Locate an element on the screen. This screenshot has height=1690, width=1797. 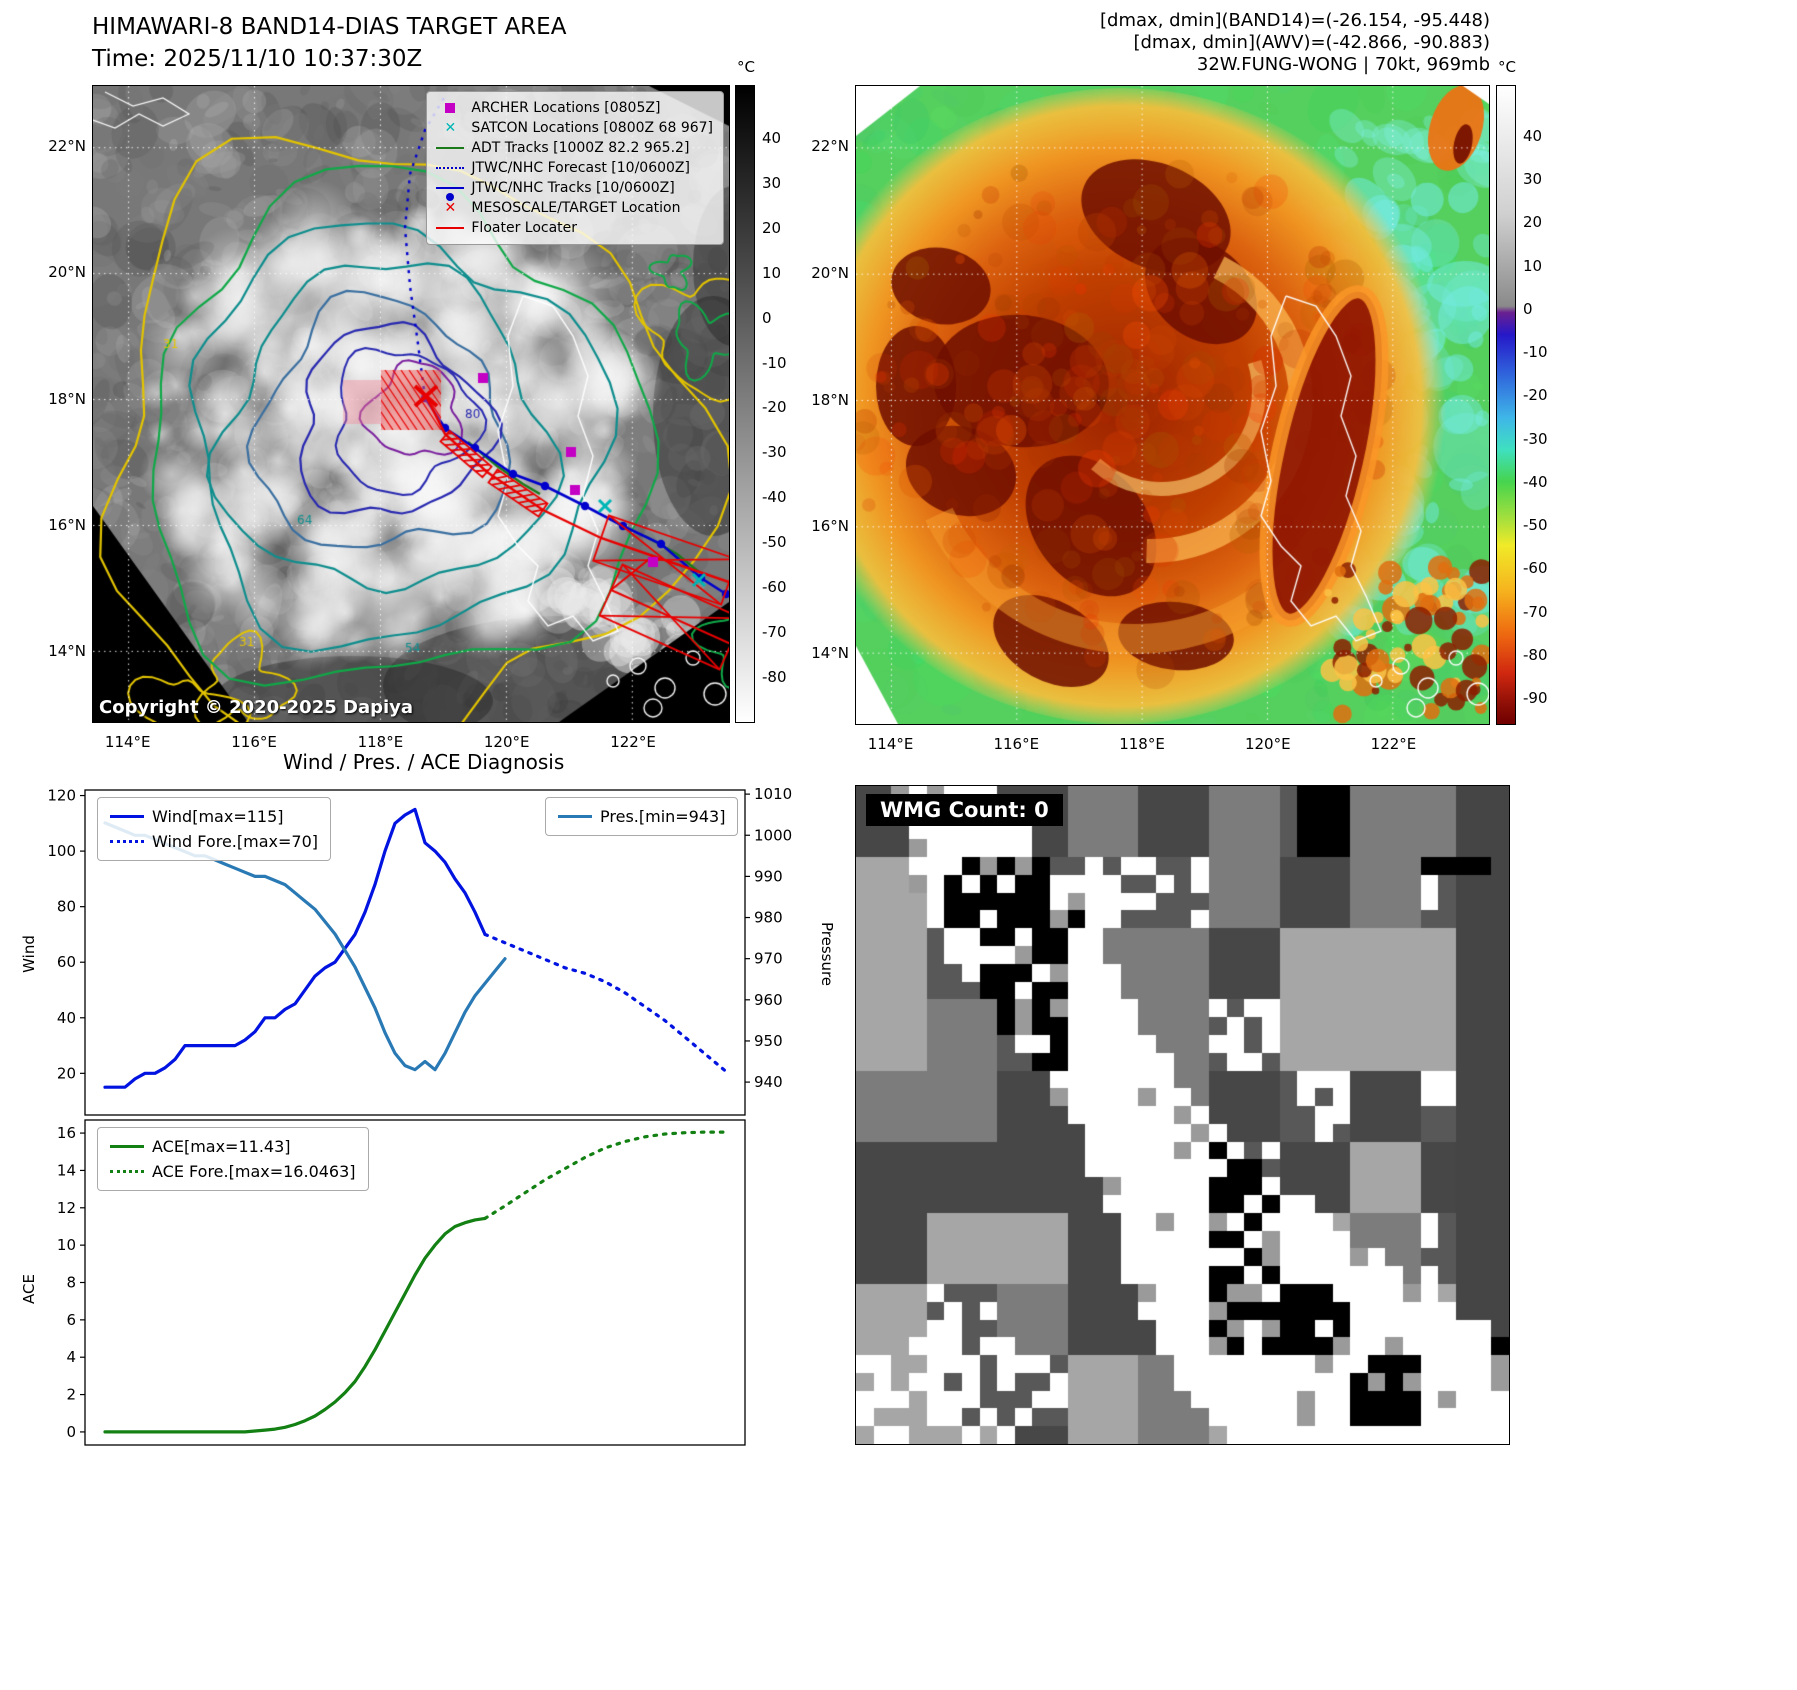
svg-text: 940 is located at coordinates (768, 1082).